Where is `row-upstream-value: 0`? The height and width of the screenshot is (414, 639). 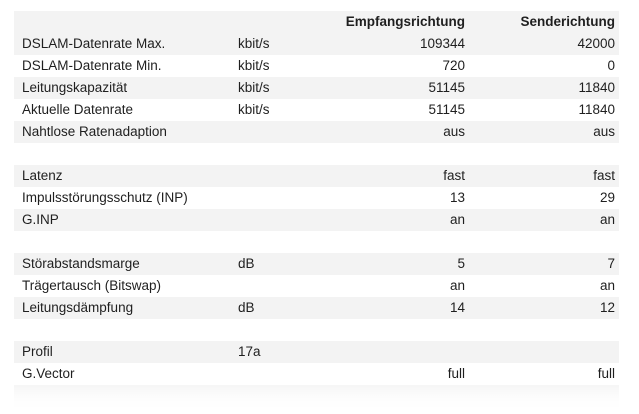 row-upstream-value: 0 is located at coordinates (544, 66).